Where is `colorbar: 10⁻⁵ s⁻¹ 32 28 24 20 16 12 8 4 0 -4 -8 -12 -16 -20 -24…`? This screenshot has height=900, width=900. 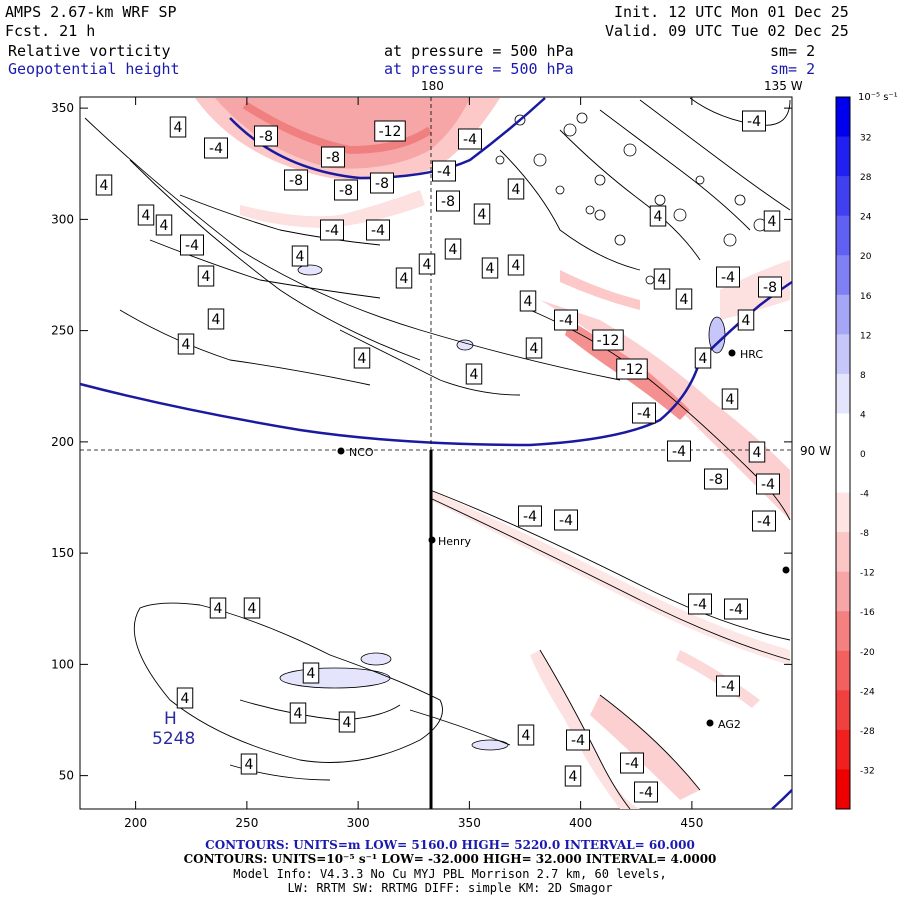 colorbar: 10⁻⁵ s⁻¹ 32 28 24 20 16 12 8 4 0 -4 -8 -12 -16 -20 -24… is located at coordinates (866, 451).